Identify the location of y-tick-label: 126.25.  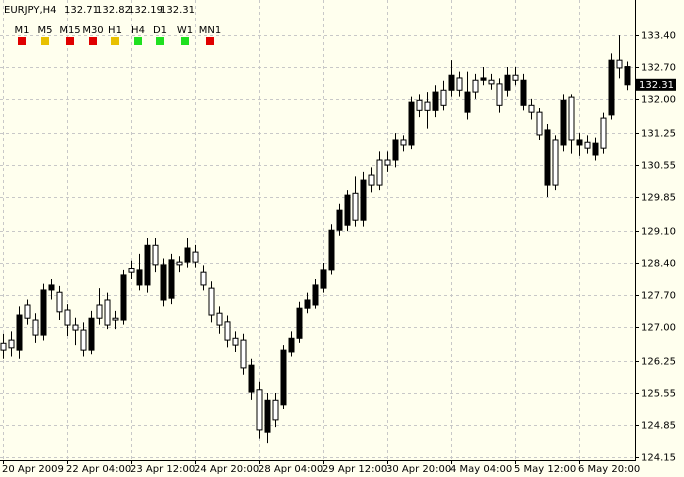
(658, 362).